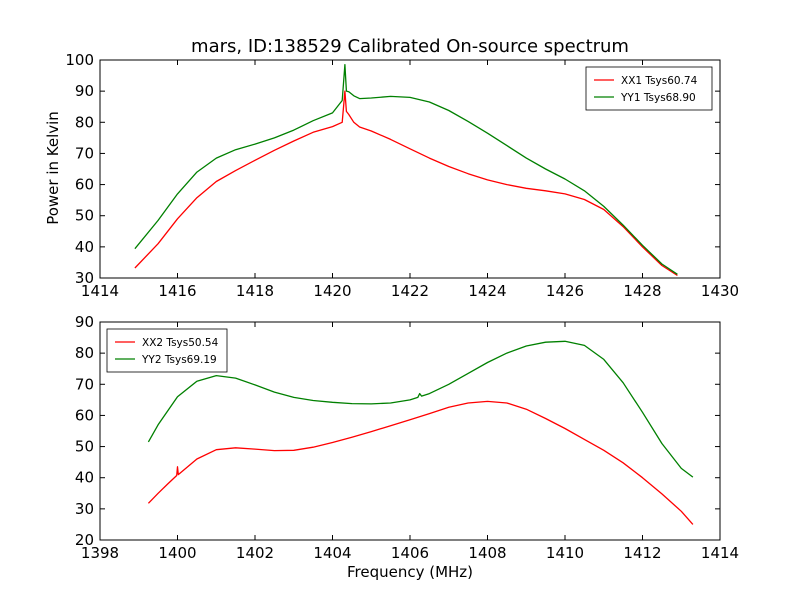 This screenshot has height=600, width=800. I want to click on x-tick-label: 1406, so click(410, 553).